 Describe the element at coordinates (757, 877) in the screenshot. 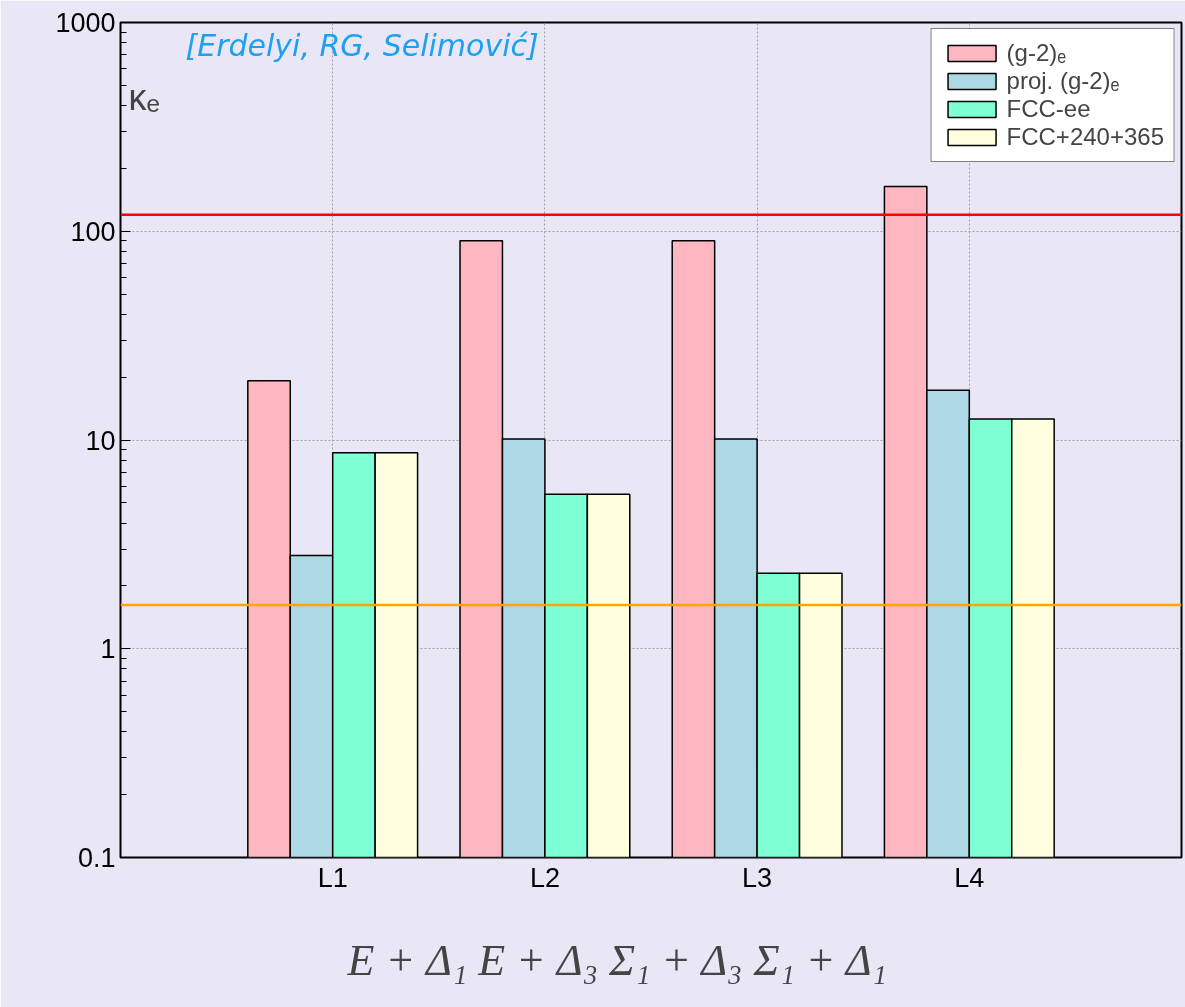

I see `x-tick-label: L3` at that location.